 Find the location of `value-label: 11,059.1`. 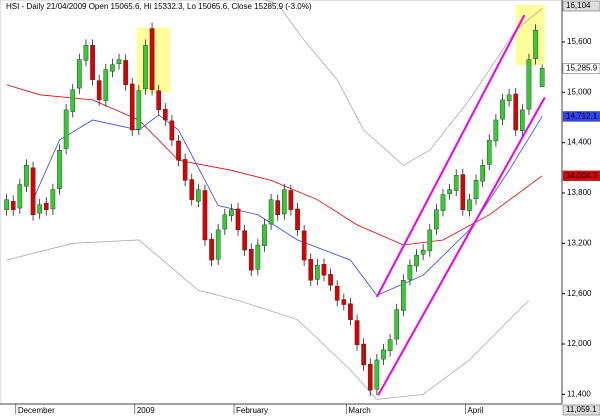

value-label: 11,059.1 is located at coordinates (581, 409).